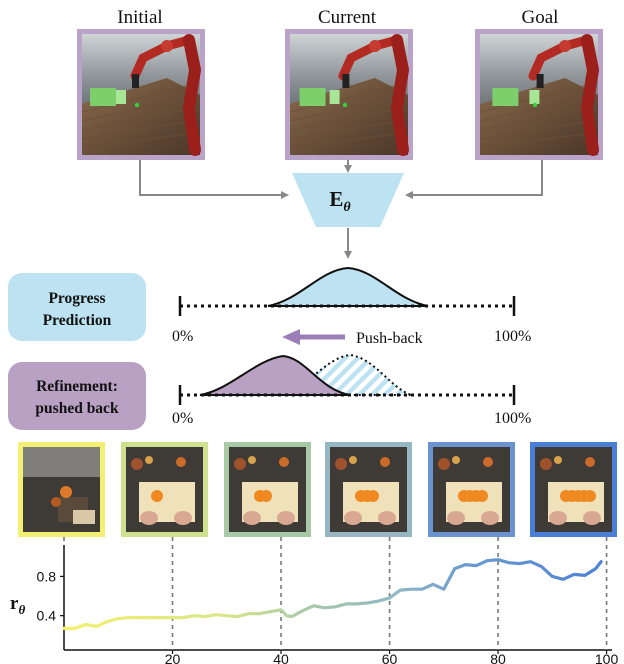 The width and height of the screenshot is (624, 664). What do you see at coordinates (348, 286) in the screenshot?
I see `progress-distribution` at bounding box center [348, 286].